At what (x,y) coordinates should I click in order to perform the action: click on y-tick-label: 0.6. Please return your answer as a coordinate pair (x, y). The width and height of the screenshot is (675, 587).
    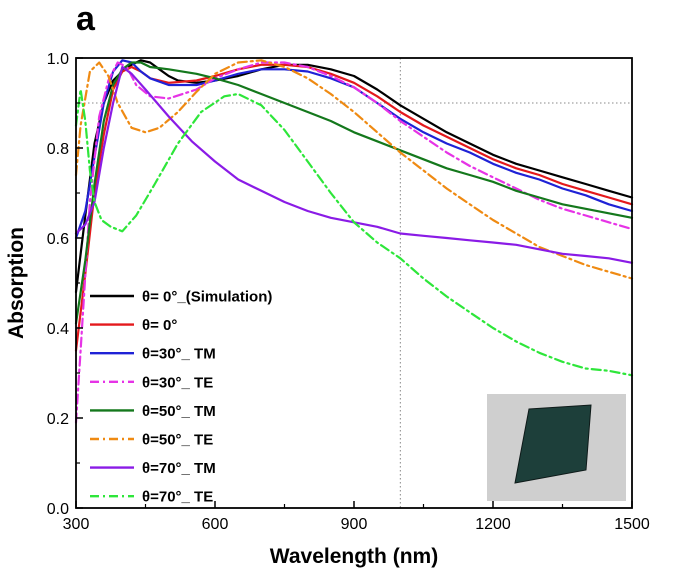
    Looking at the image, I should click on (58, 239).